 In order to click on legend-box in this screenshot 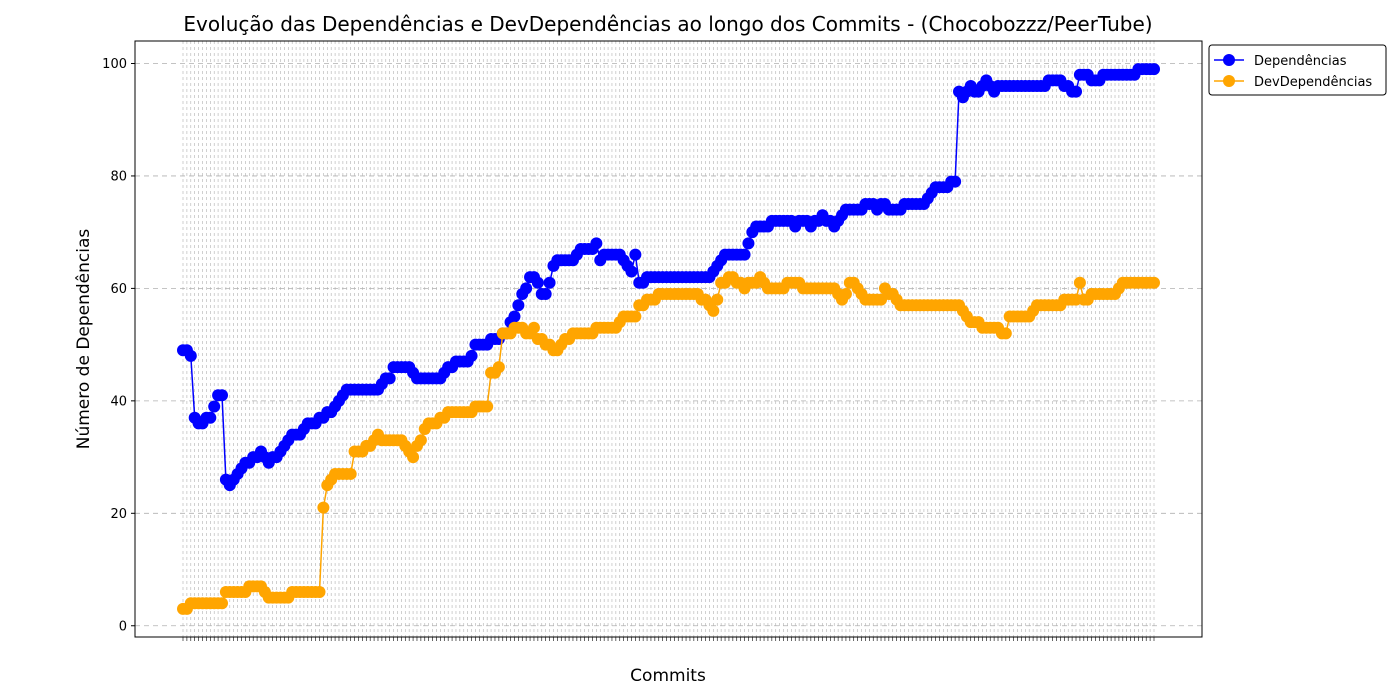, I will do `click(1297, 70)`.